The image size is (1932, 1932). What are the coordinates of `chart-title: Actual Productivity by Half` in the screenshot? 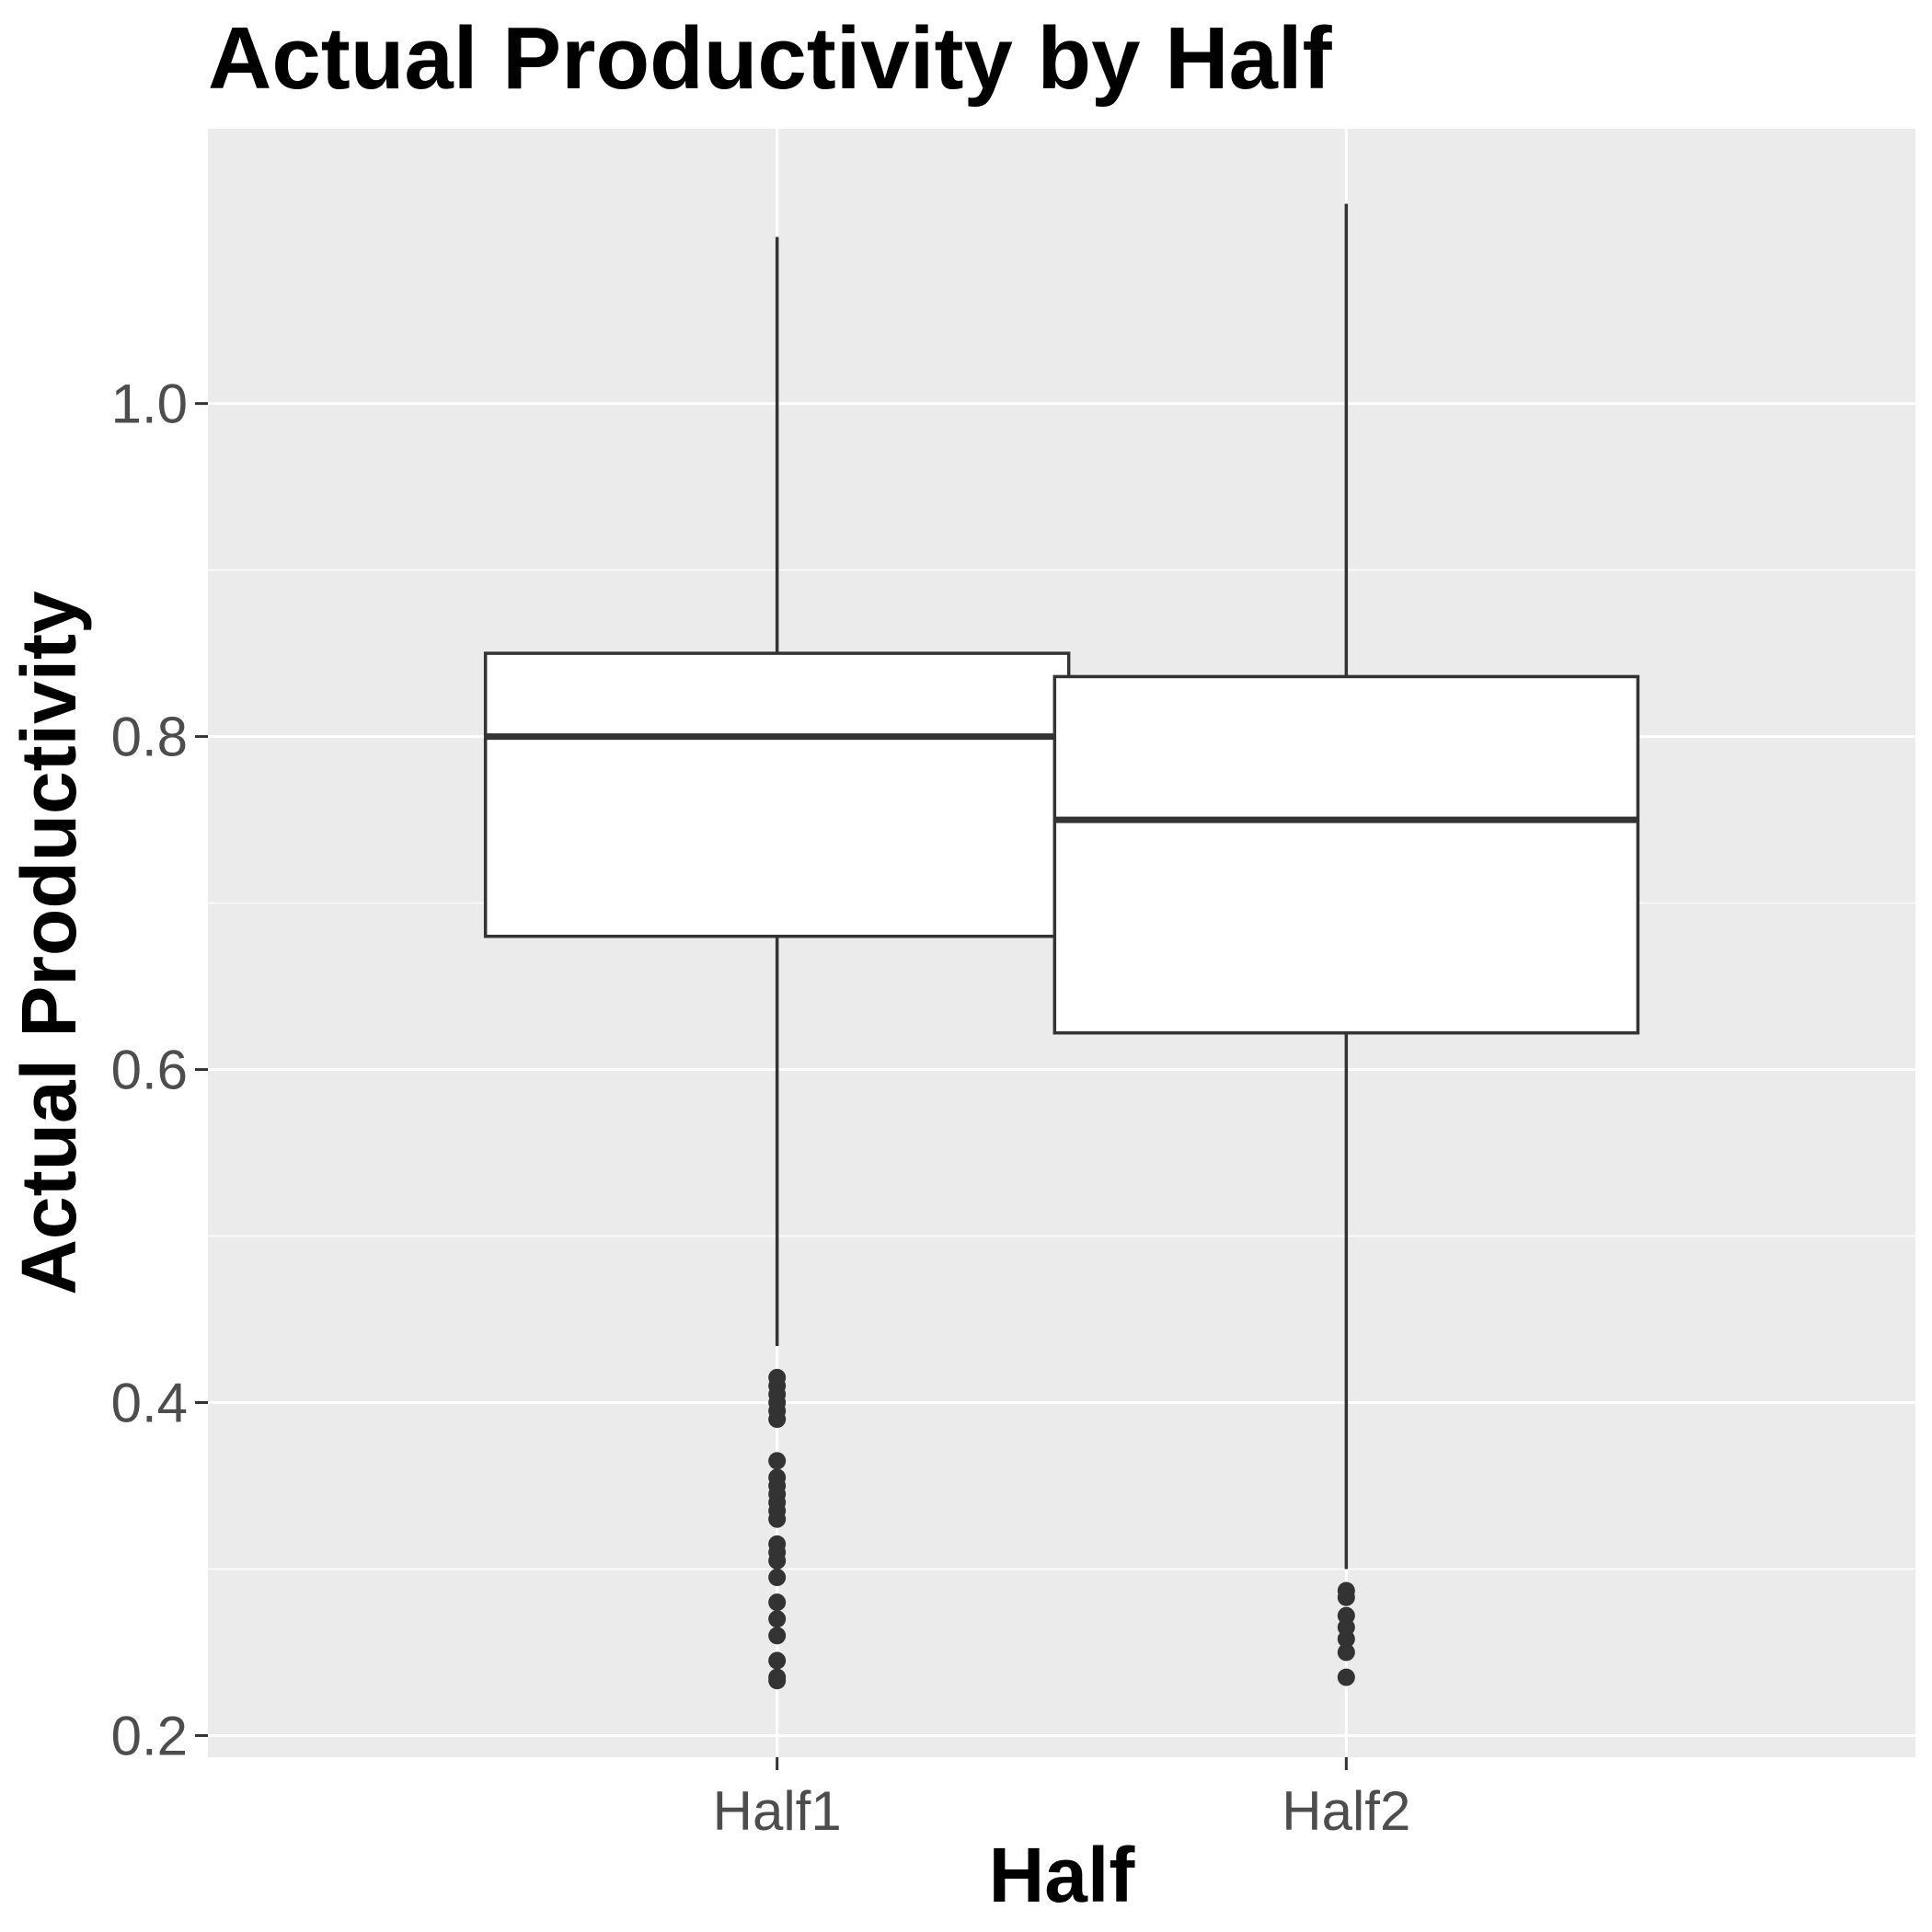 It's located at (770, 58).